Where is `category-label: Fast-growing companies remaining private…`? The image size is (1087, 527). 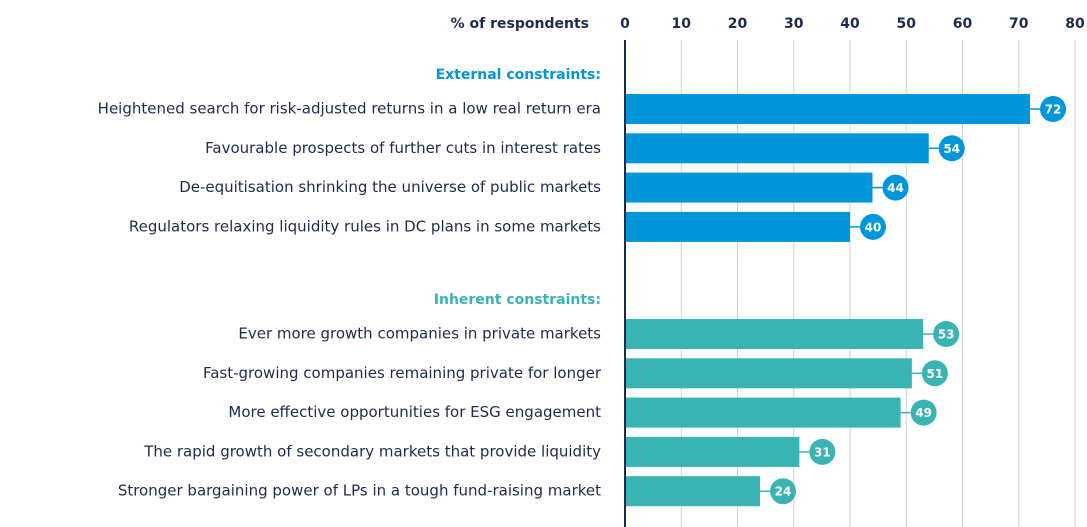 category-label: Fast-growing companies remaining private… is located at coordinates (402, 373).